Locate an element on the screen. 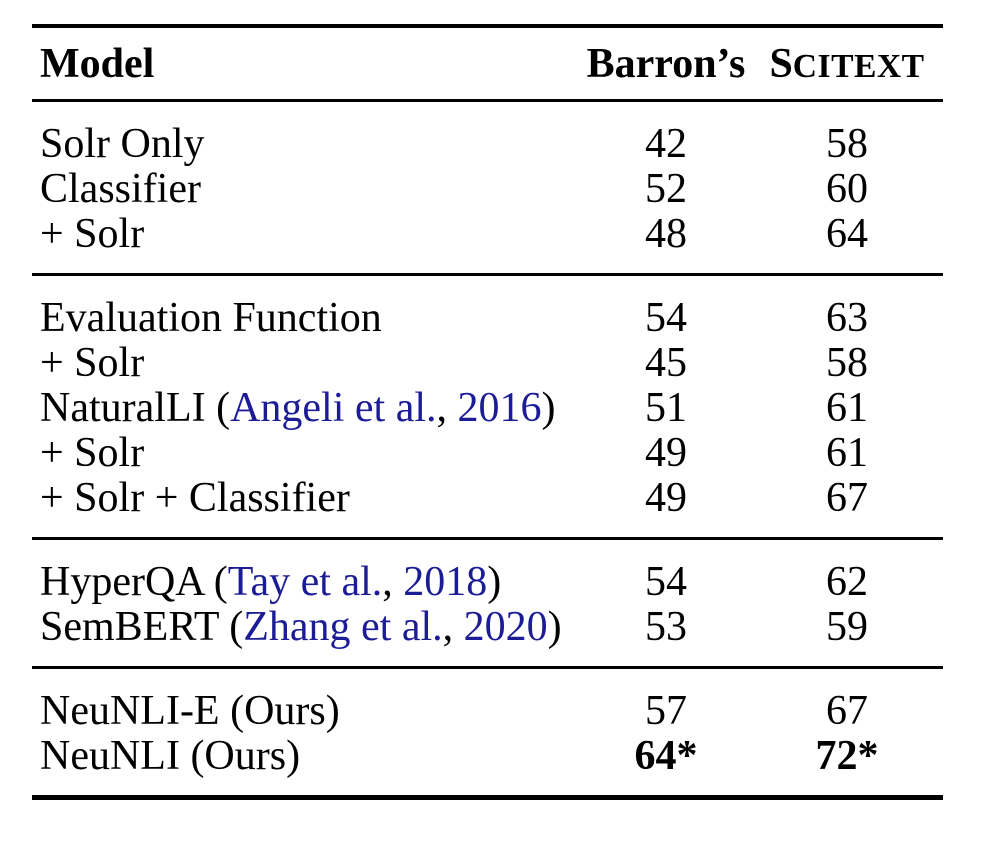  table-row: + Solr 49 61 is located at coordinates (487, 453).